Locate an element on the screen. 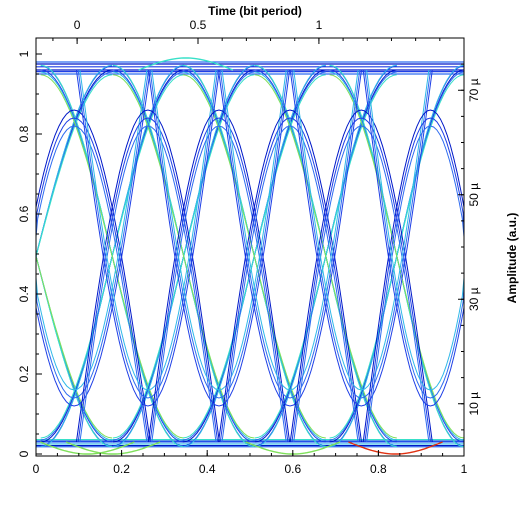 The image size is (522, 506). left-tick-label: 0.4 is located at coordinates (24, 293).